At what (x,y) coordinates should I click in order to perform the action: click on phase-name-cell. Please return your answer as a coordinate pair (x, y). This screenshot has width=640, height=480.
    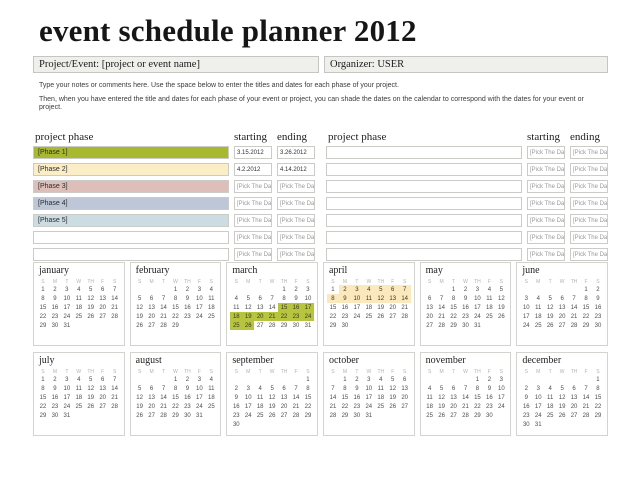
    Looking at the image, I should click on (424, 220).